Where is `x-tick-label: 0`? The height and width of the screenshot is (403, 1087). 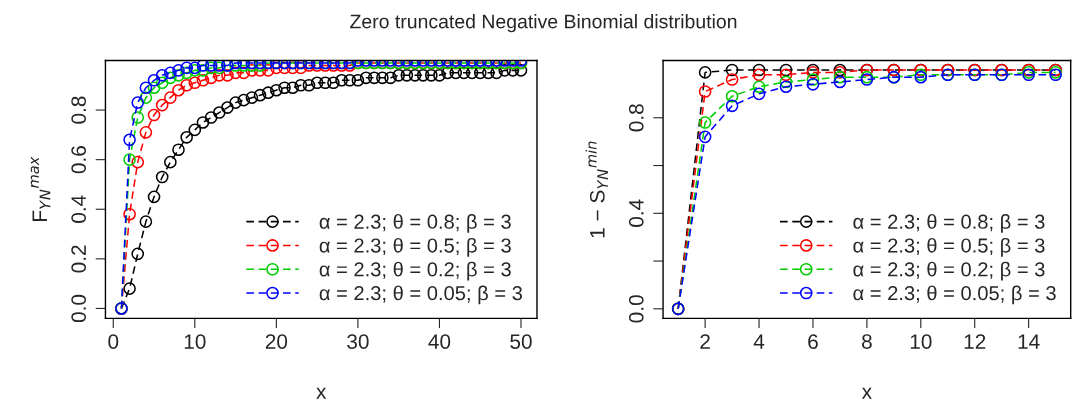 x-tick-label: 0 is located at coordinates (113, 341).